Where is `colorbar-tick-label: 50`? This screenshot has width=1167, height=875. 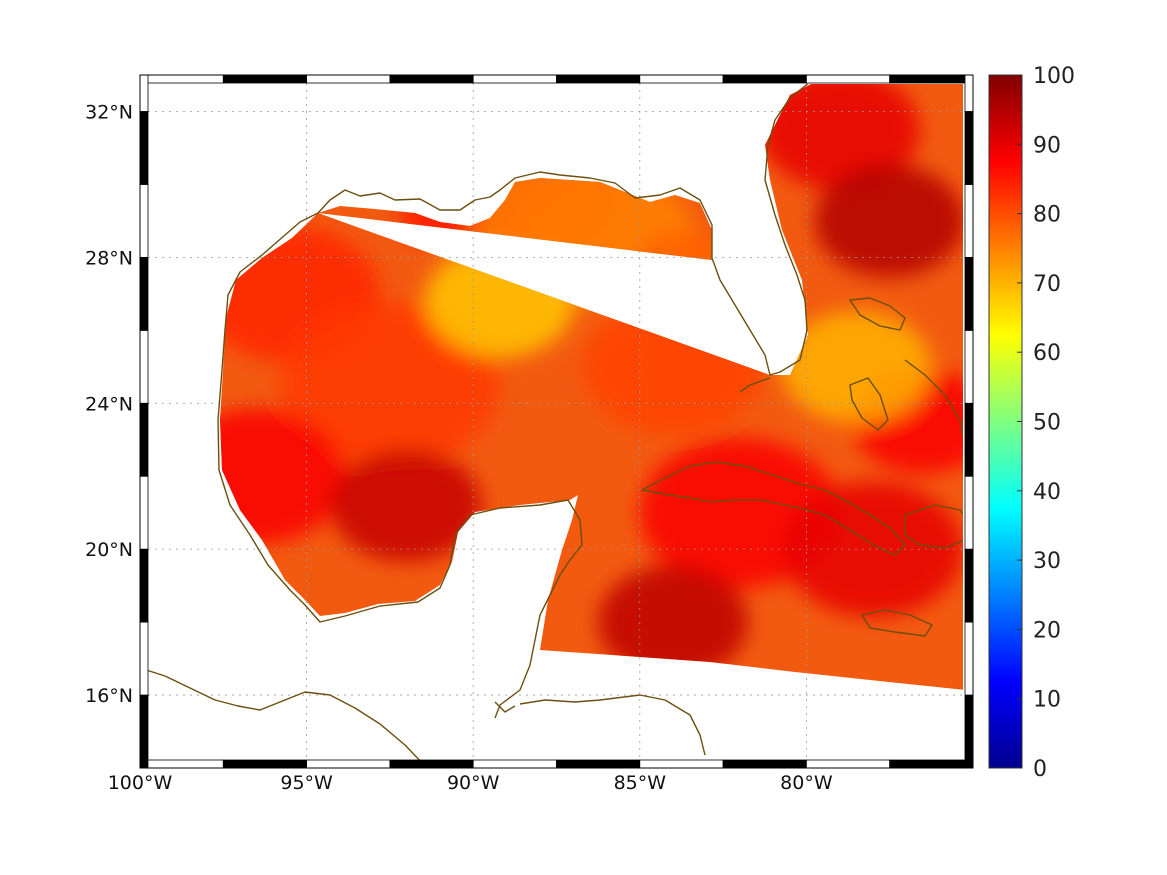 colorbar-tick-label: 50 is located at coordinates (1047, 423).